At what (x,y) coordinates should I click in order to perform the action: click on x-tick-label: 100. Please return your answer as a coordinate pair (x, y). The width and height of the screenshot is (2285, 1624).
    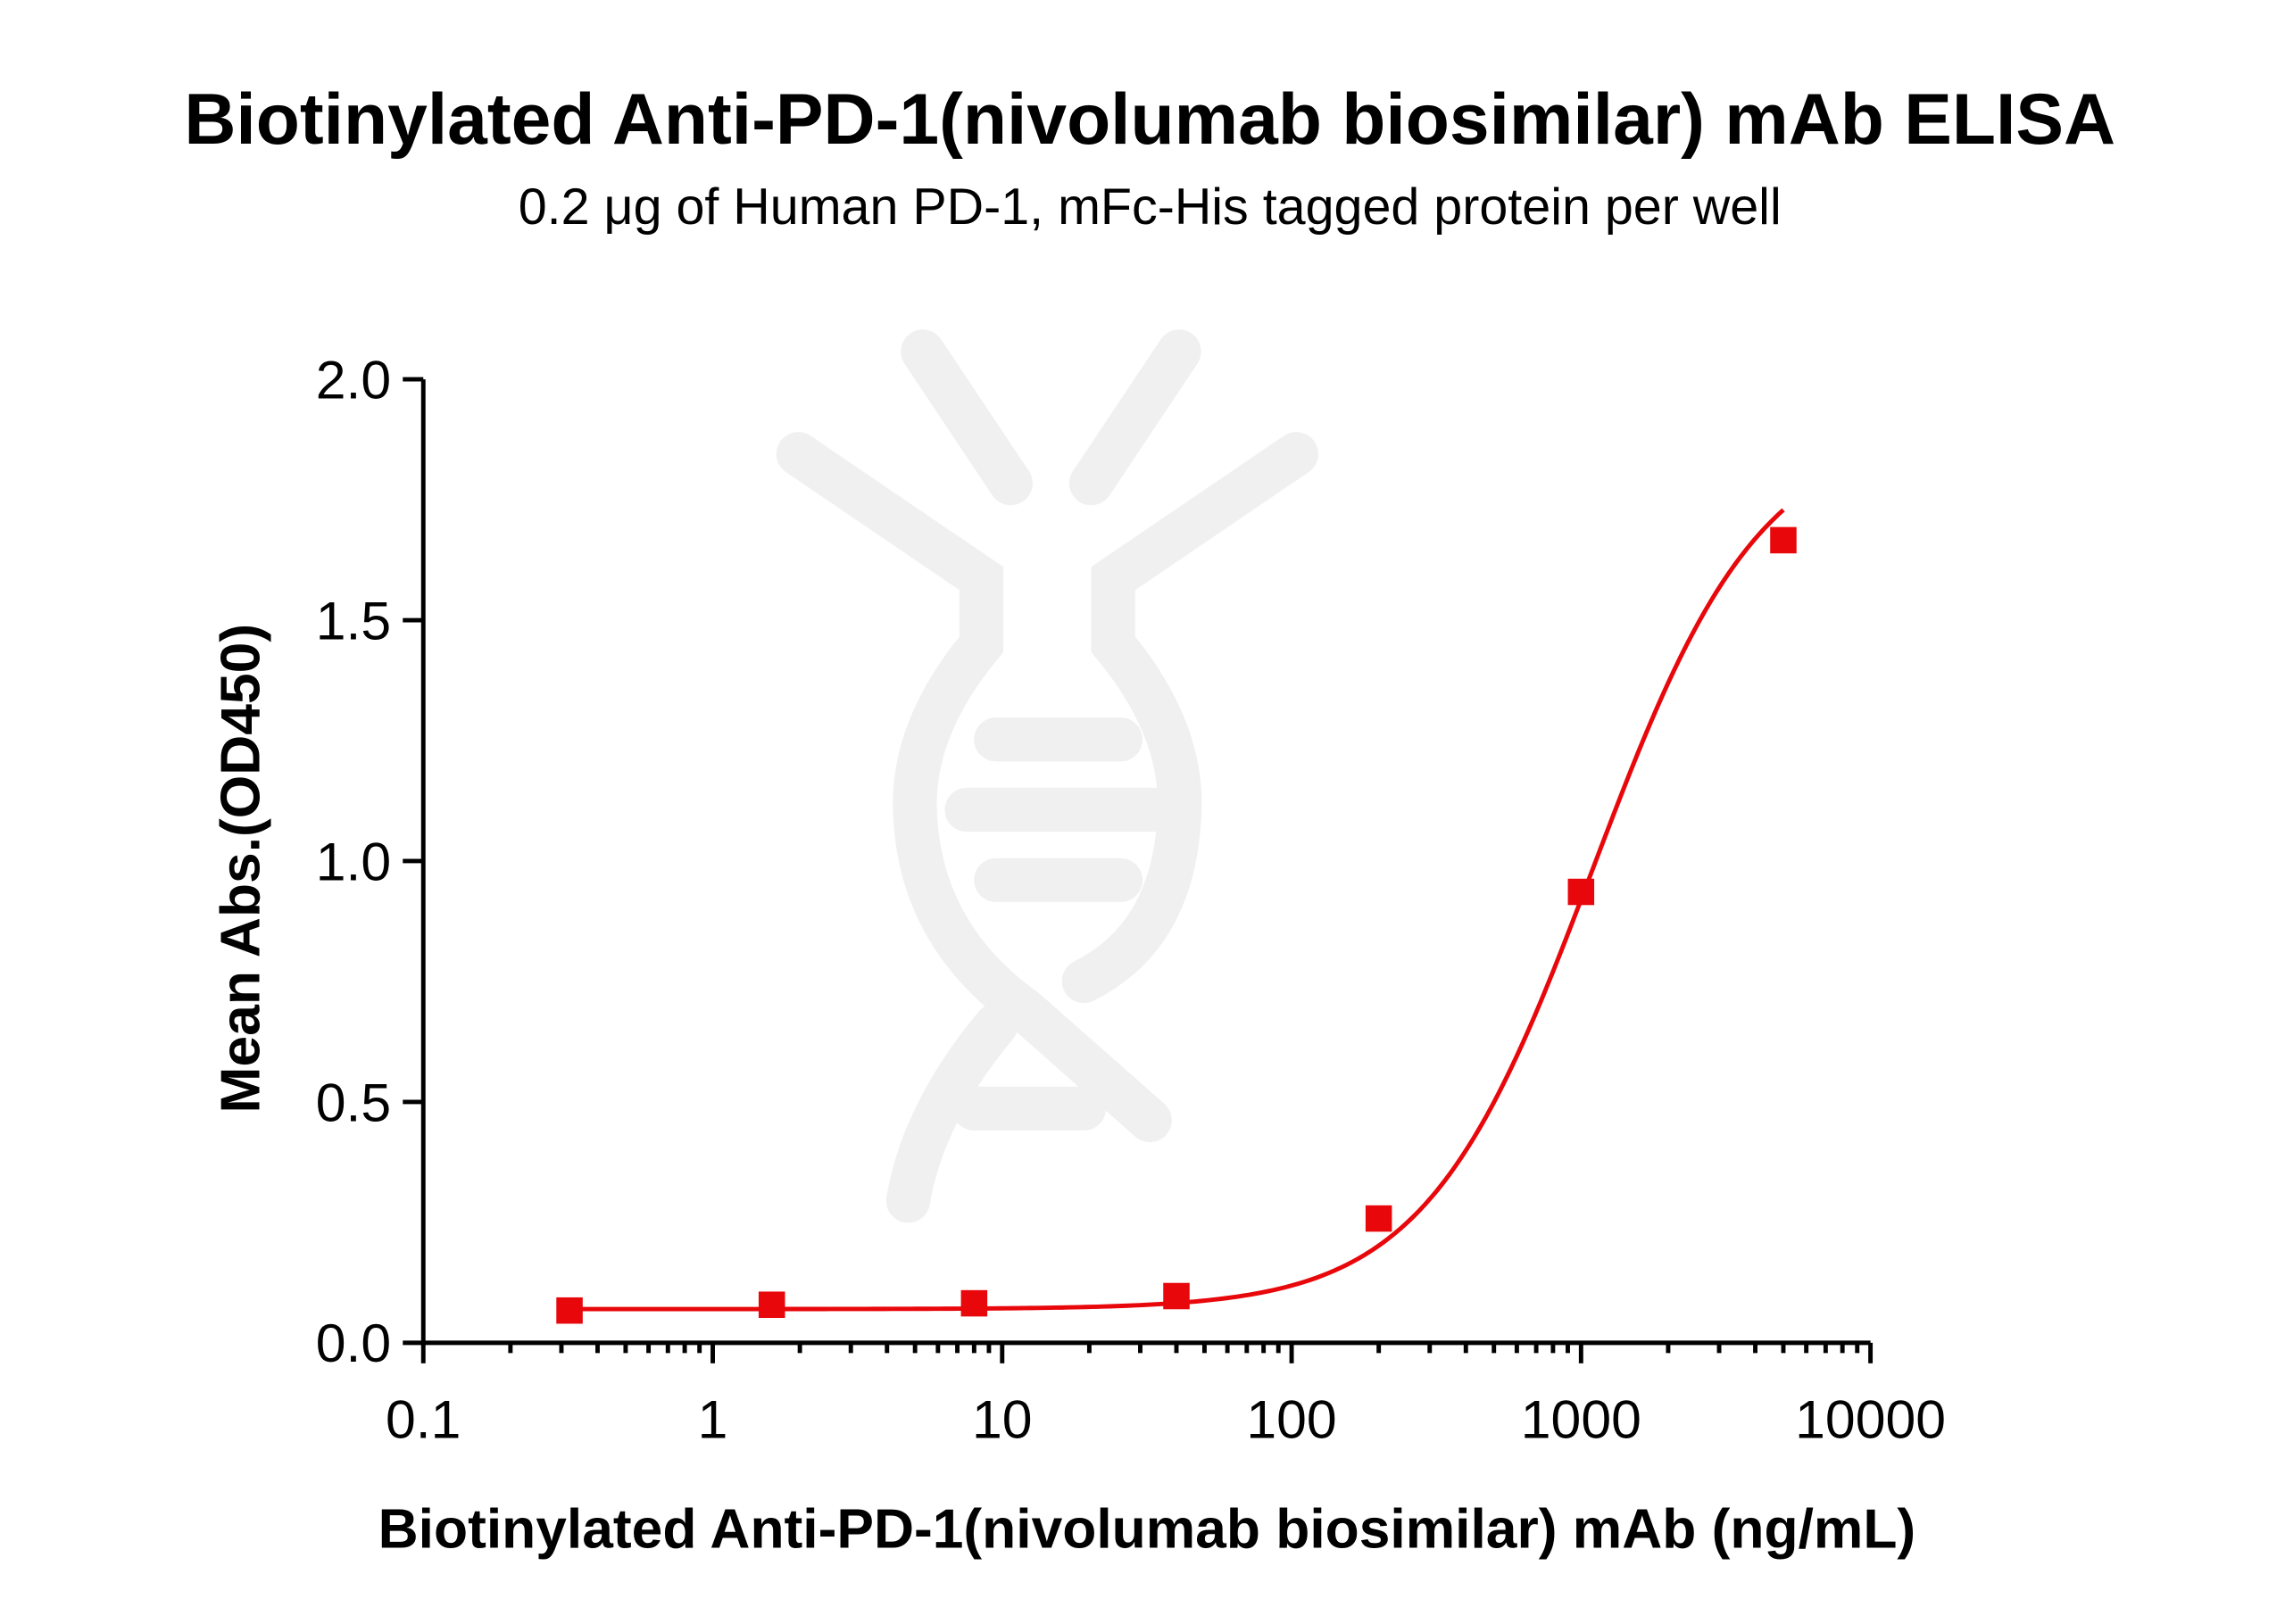
    Looking at the image, I should click on (1291, 1419).